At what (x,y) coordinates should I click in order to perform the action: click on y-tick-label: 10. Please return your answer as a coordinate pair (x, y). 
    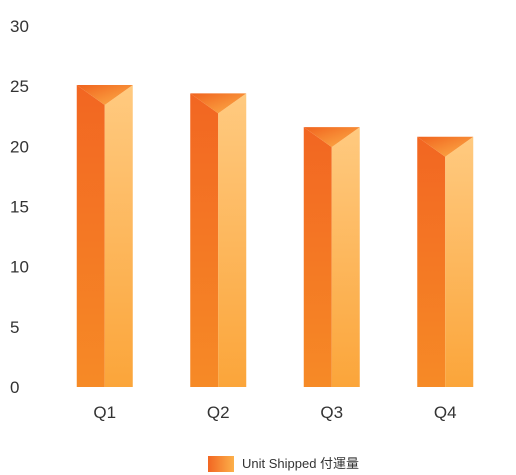
    Looking at the image, I should click on (19, 267).